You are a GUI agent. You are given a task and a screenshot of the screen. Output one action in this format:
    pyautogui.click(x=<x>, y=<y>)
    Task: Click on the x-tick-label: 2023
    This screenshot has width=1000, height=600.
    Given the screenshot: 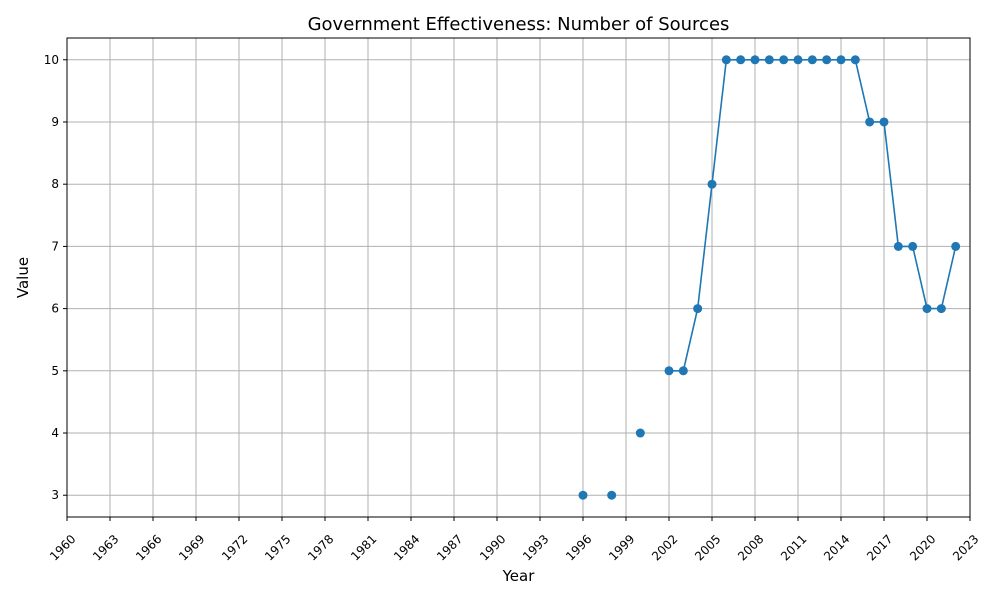 What is the action you would take?
    pyautogui.click(x=965, y=547)
    